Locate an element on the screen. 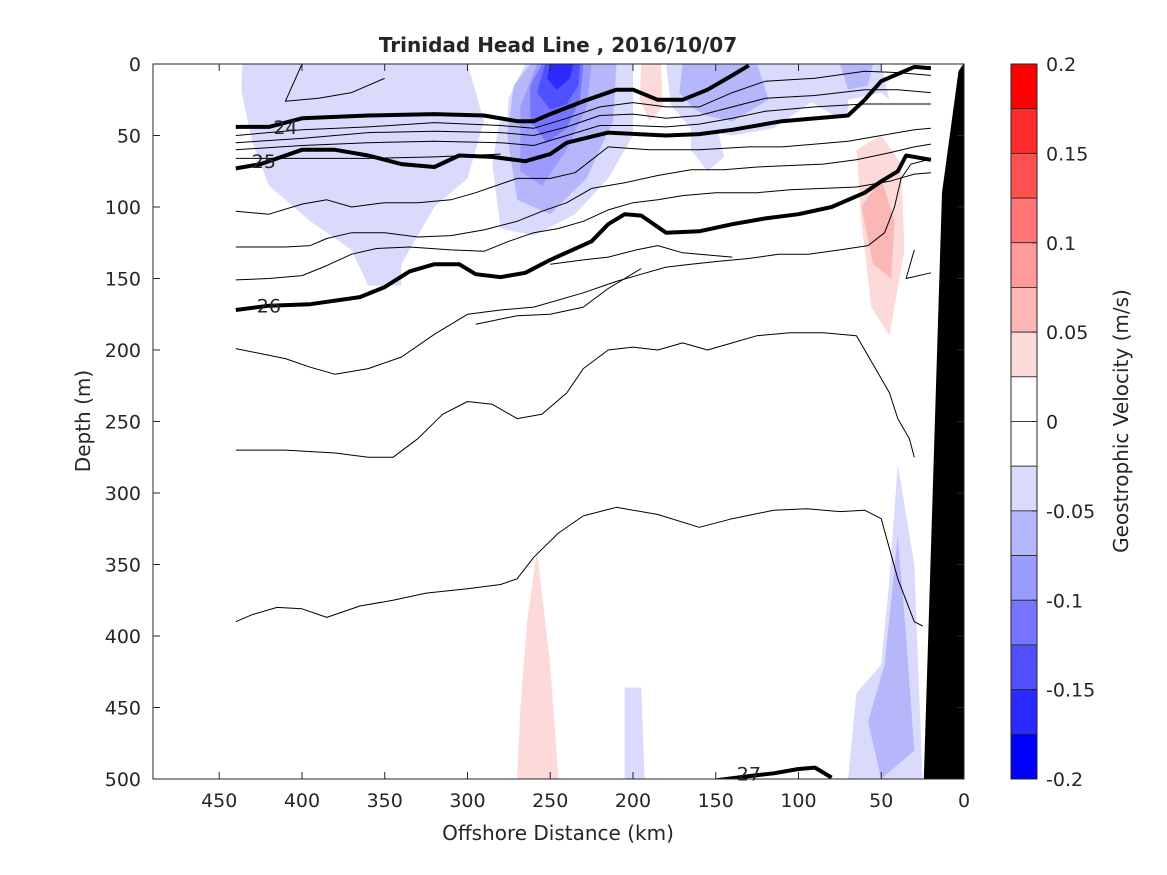  colorbar-tick-label: -0.1 is located at coordinates (1064, 601).